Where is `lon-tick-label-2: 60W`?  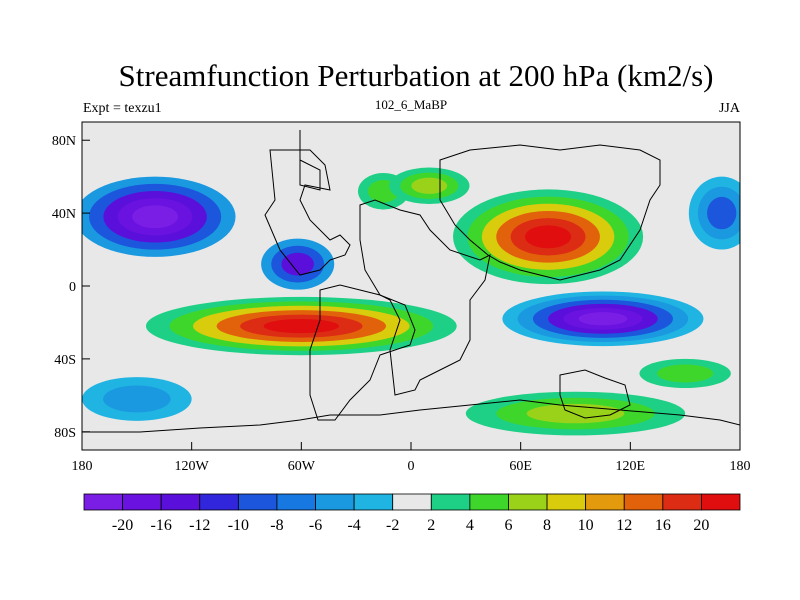
lon-tick-label-2: 60W is located at coordinates (302, 466).